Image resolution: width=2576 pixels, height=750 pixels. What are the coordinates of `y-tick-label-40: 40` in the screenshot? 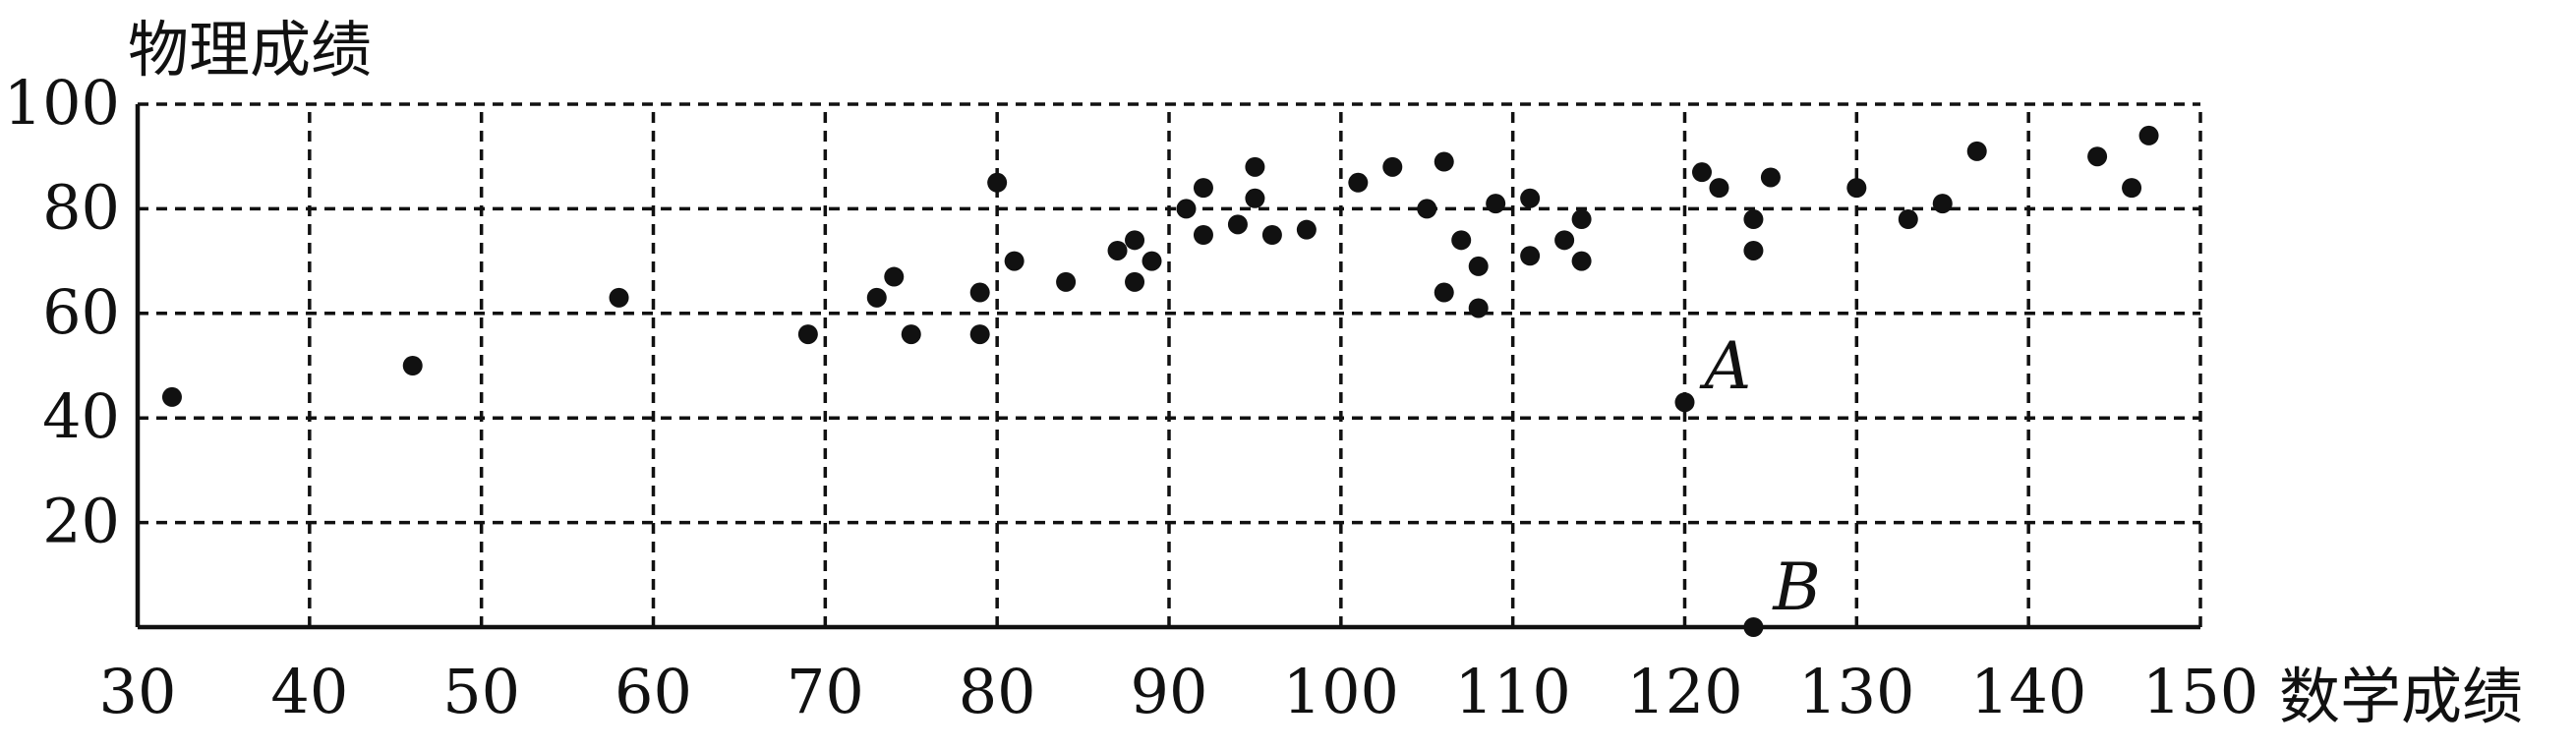 It's located at (81, 416).